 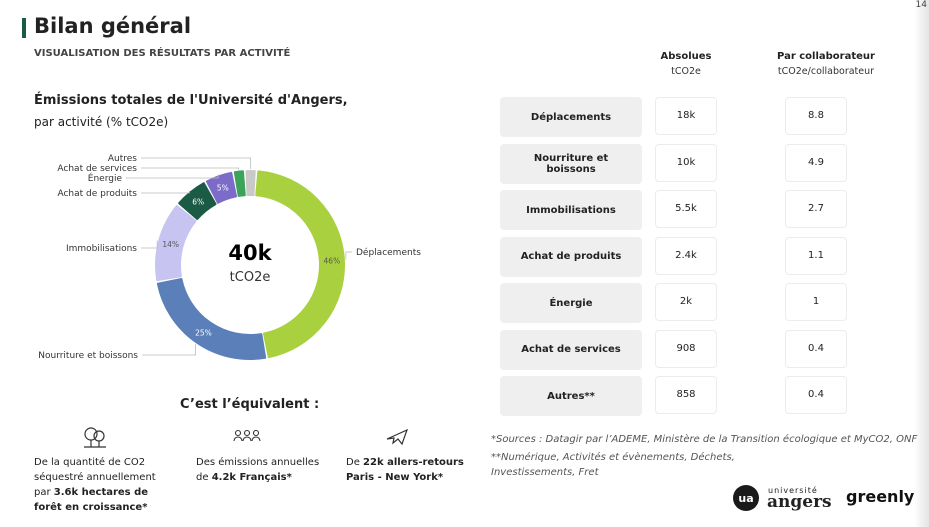 What do you see at coordinates (816, 162) in the screenshot?
I see `cell-value: 4.9` at bounding box center [816, 162].